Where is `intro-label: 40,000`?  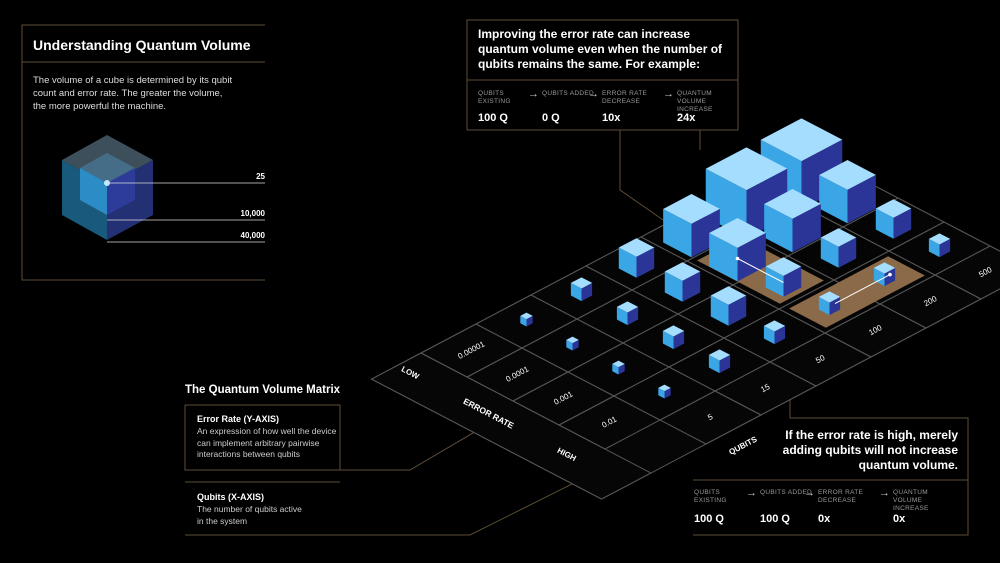 intro-label: 40,000 is located at coordinates (253, 235).